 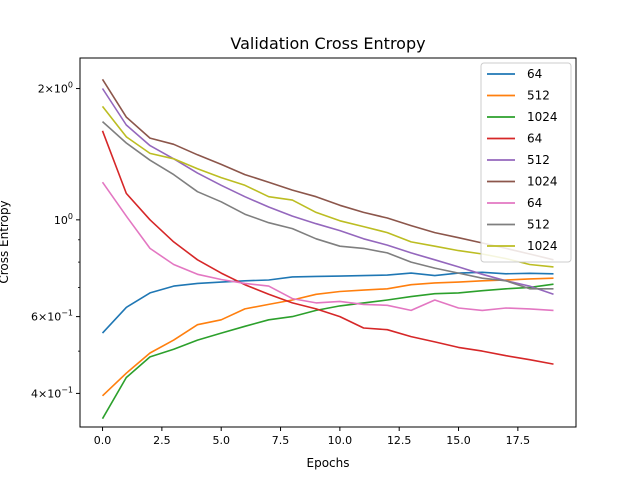 What do you see at coordinates (103, 440) in the screenshot?
I see `x-tick-label: 0.0` at bounding box center [103, 440].